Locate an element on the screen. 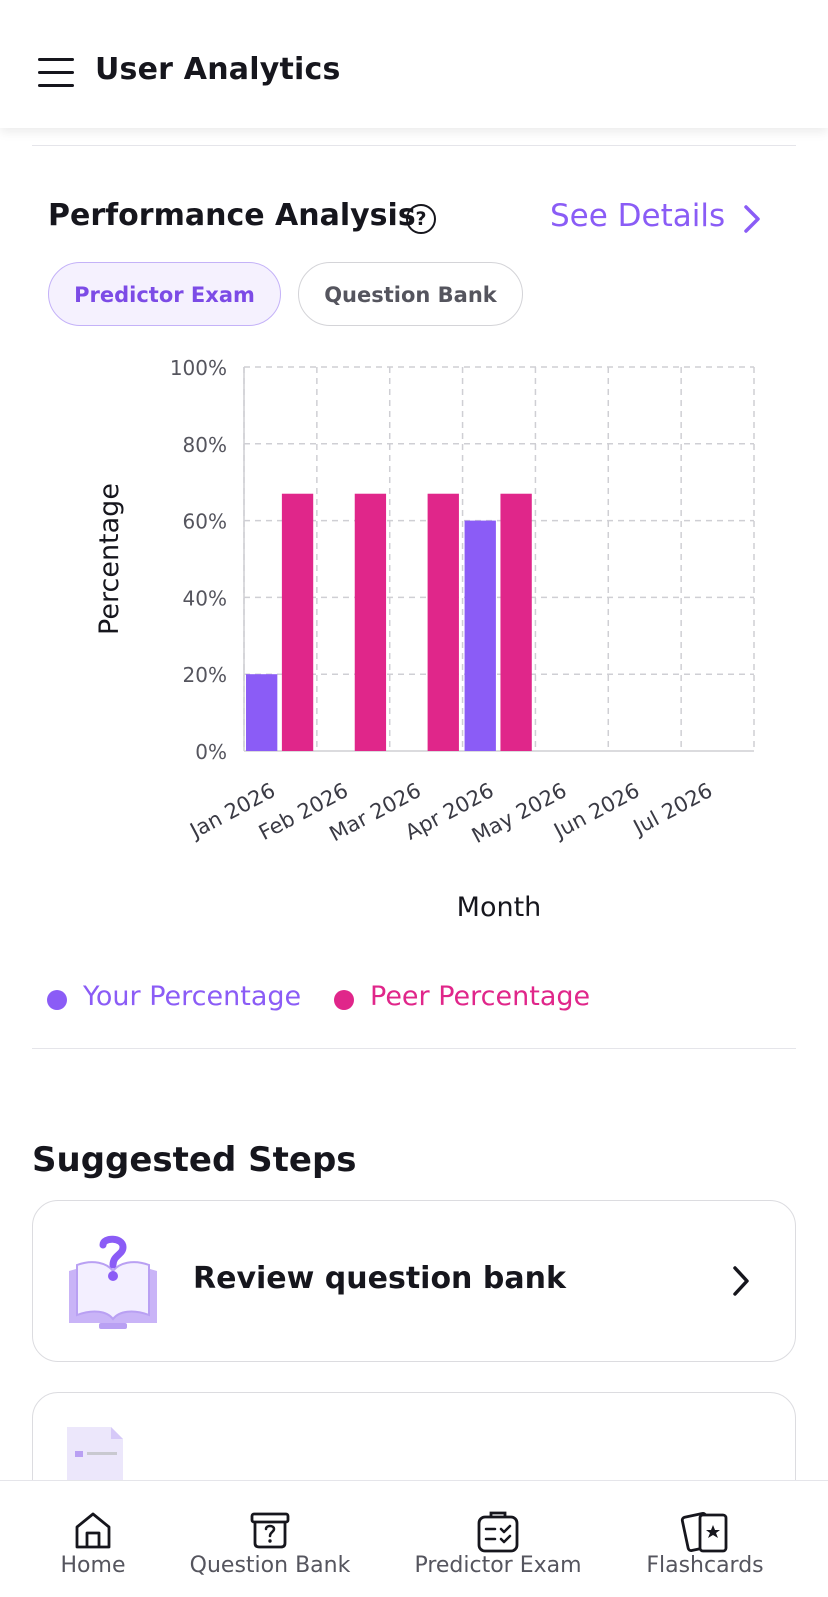 Image resolution: width=828 pixels, height=1597 pixels. question-circle-icon: ? is located at coordinates (421, 219).